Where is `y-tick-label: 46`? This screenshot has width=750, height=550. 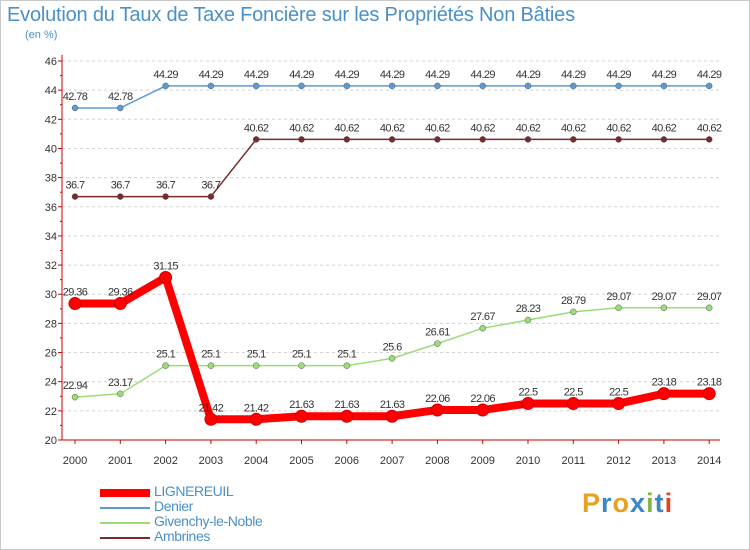
y-tick-label: 46 is located at coordinates (51, 62).